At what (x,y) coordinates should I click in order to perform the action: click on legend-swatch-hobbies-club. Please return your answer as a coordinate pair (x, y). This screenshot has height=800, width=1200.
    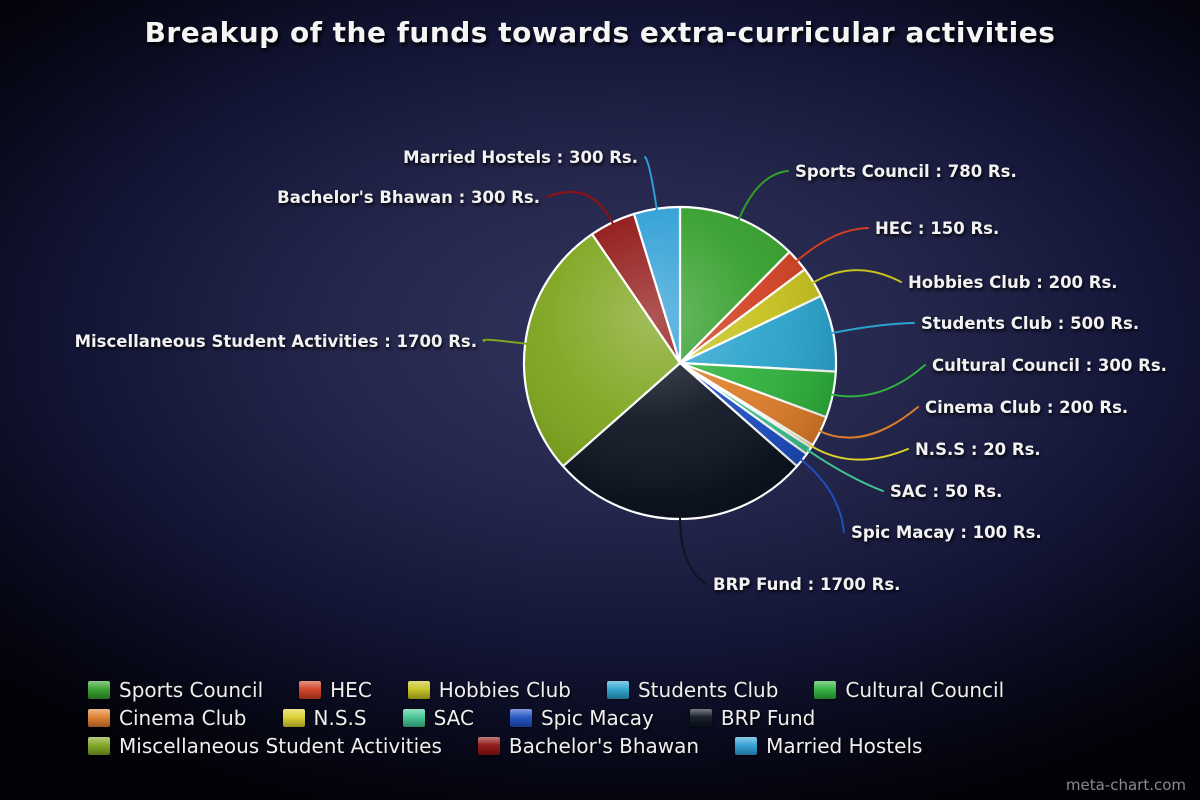
    Looking at the image, I should click on (418, 690).